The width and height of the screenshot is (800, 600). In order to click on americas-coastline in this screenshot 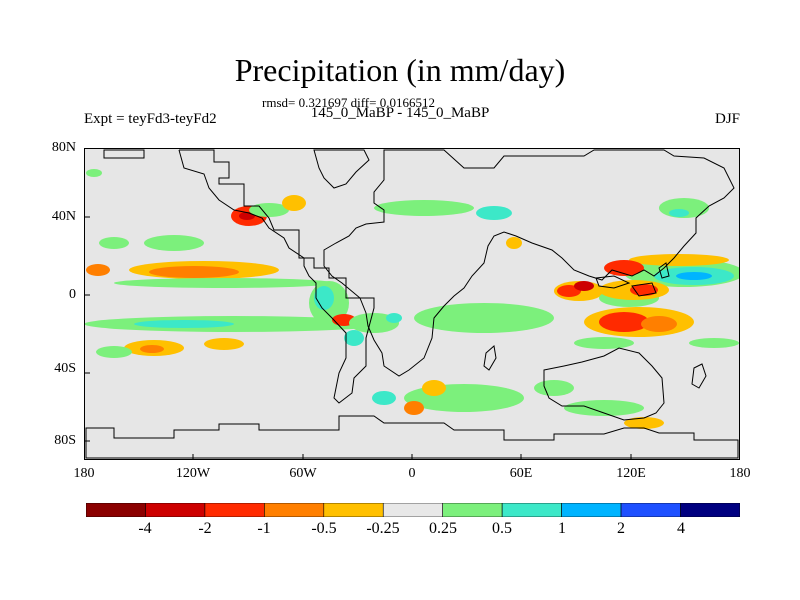, I will do `click(239, 276)`.